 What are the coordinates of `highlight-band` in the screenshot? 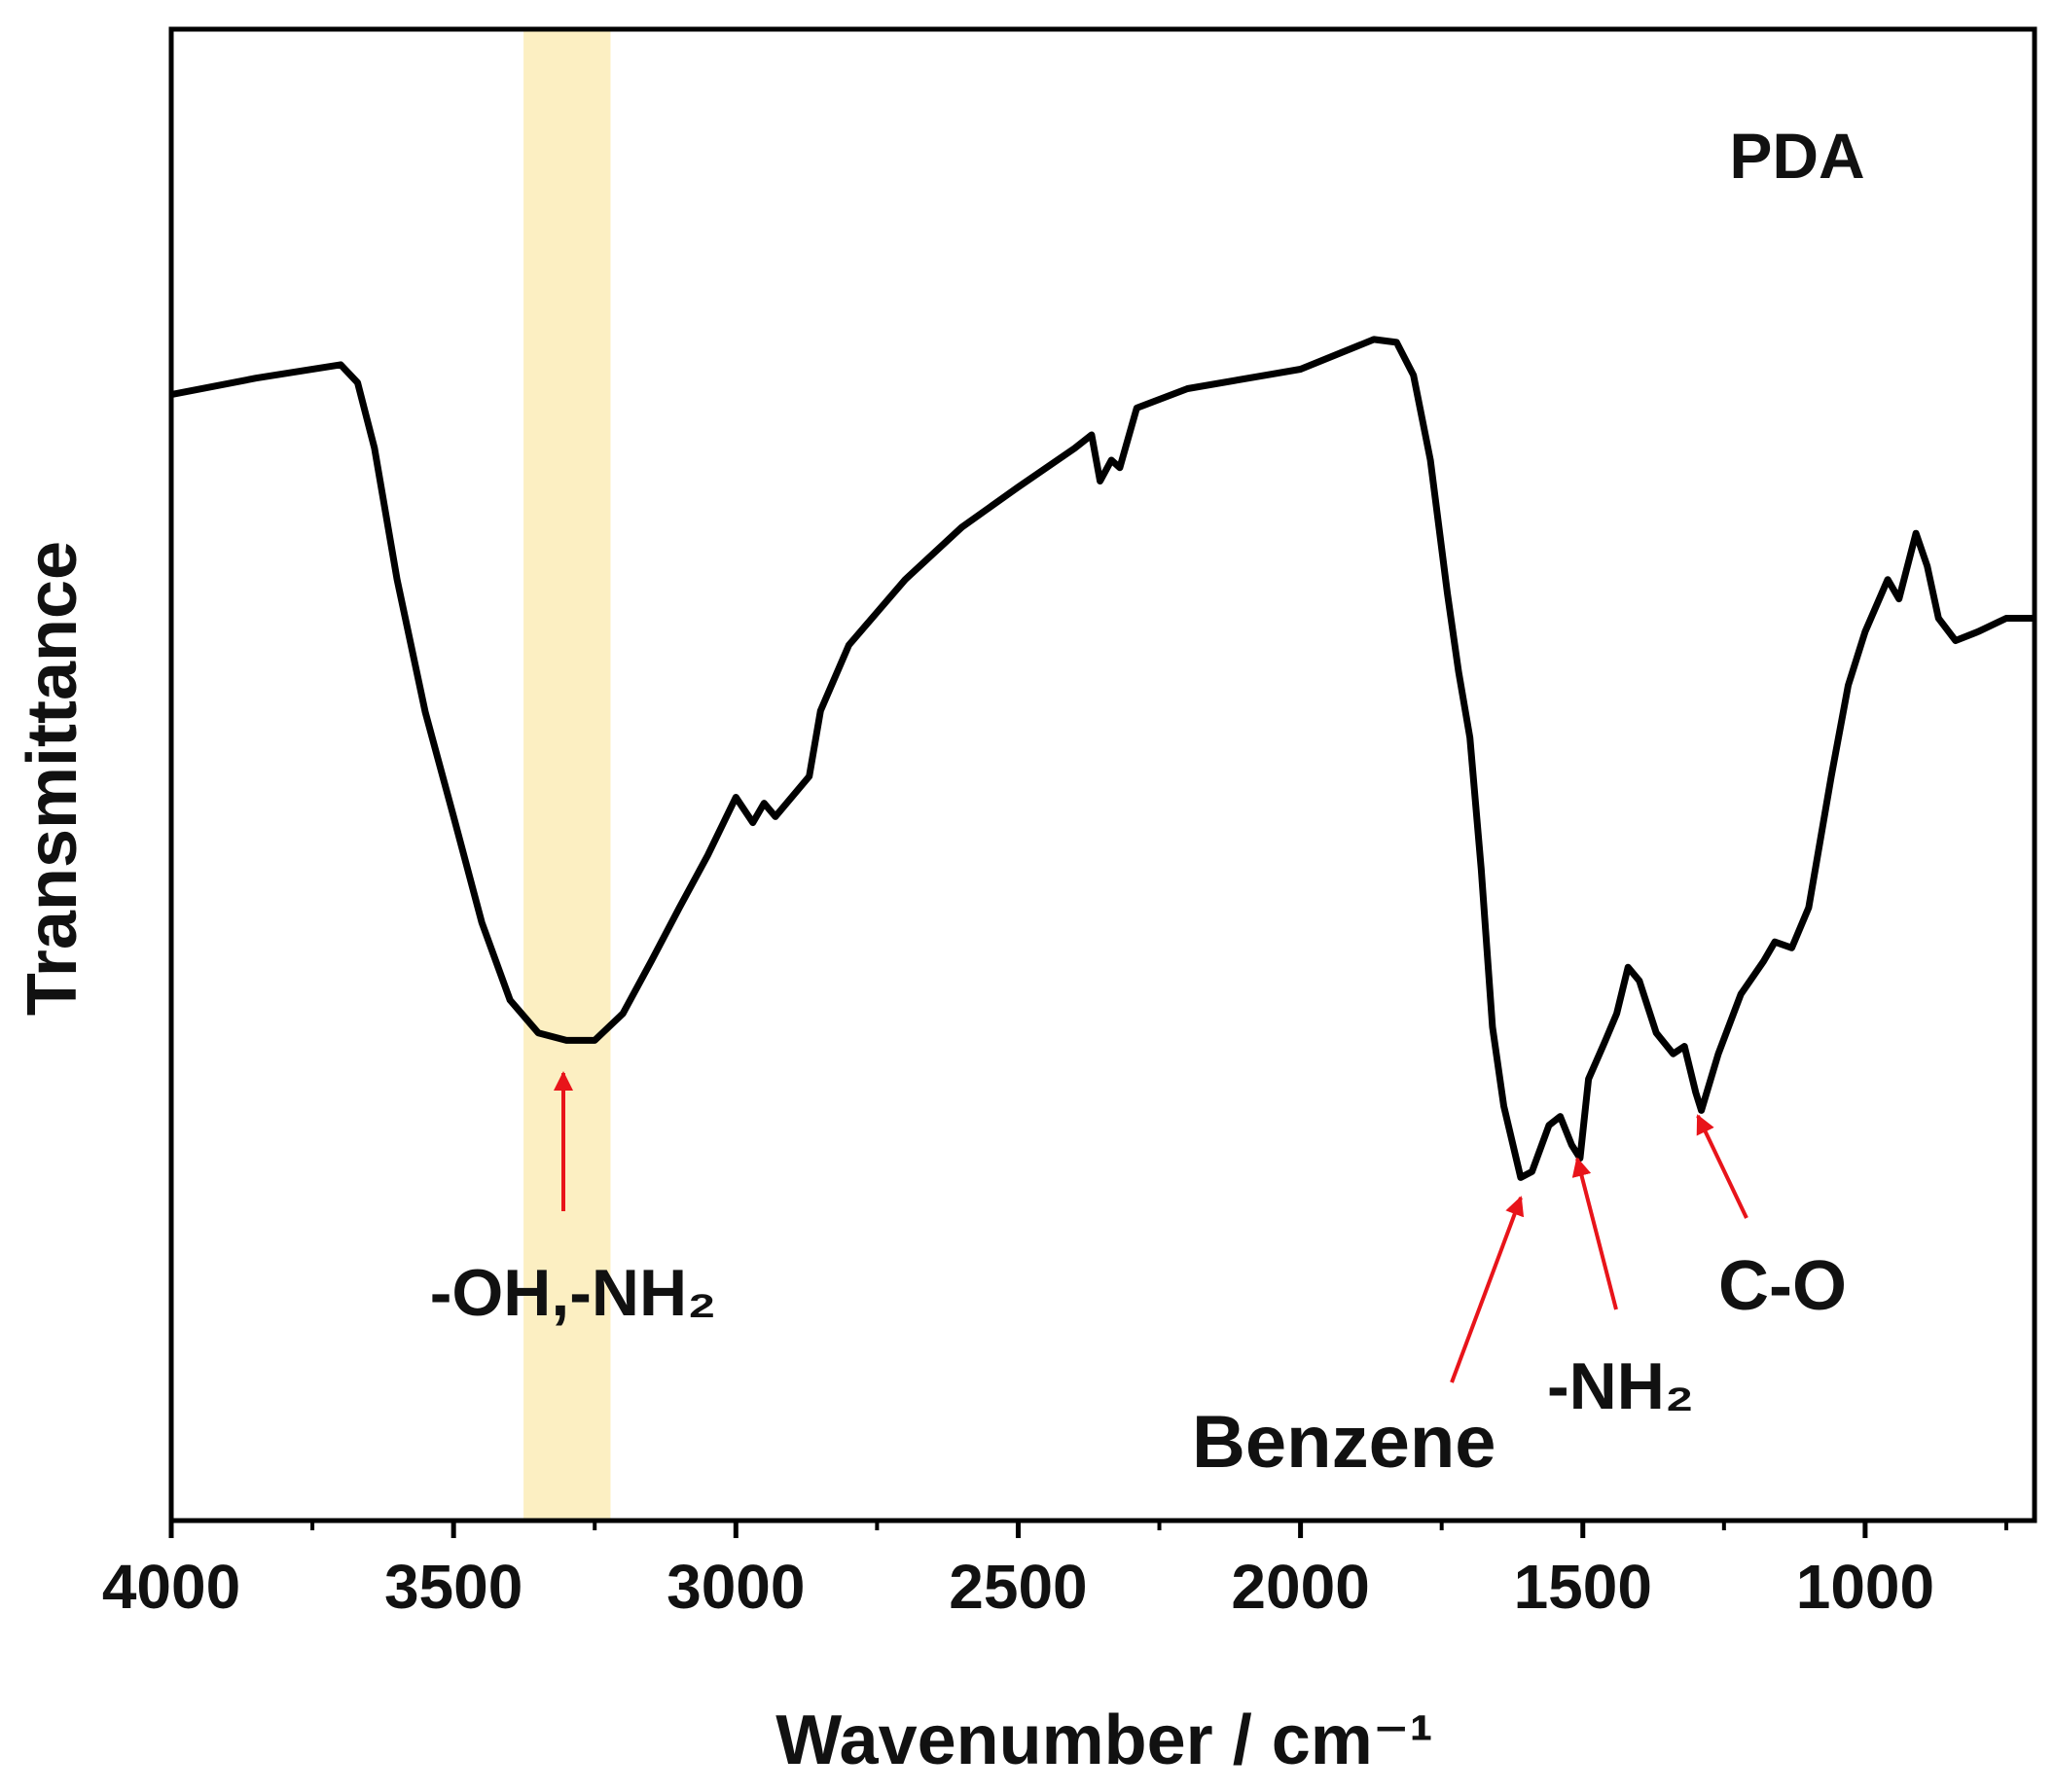 It's located at (567, 775).